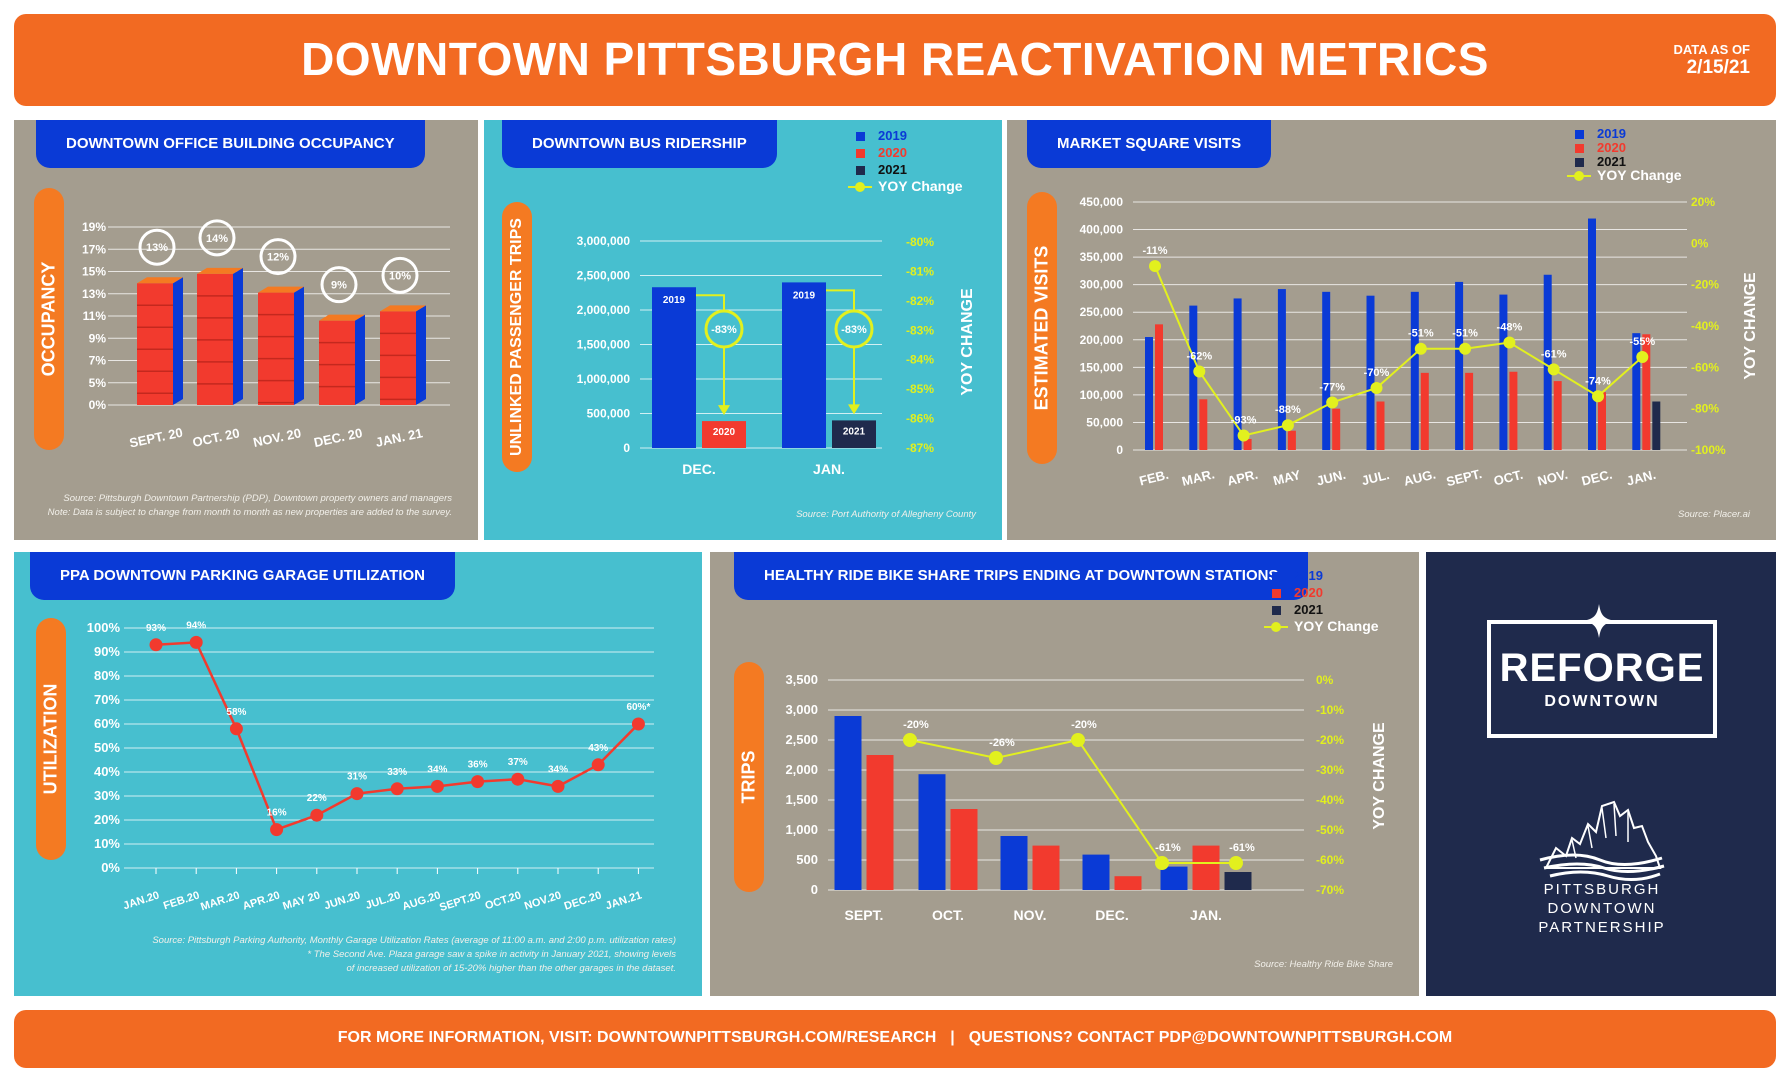 Image resolution: width=1792 pixels, height=1088 pixels. I want to click on bike-bar-2020, so click(964, 849).